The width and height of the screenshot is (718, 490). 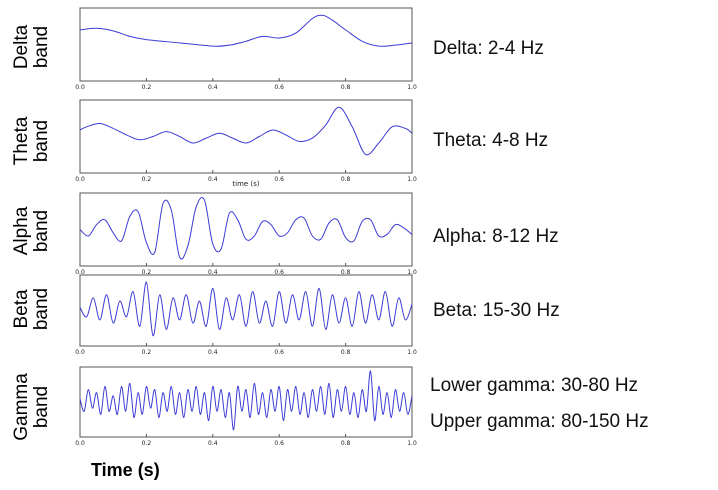 What do you see at coordinates (41, 47) in the screenshot?
I see `delta-y-label-line: band` at bounding box center [41, 47].